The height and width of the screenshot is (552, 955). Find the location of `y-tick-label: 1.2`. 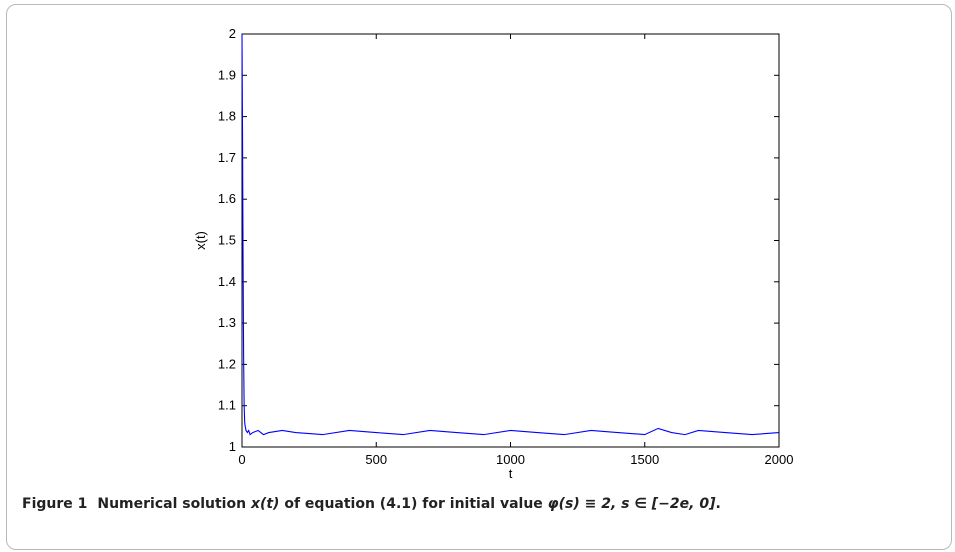

y-tick-label: 1.2 is located at coordinates (227, 363).